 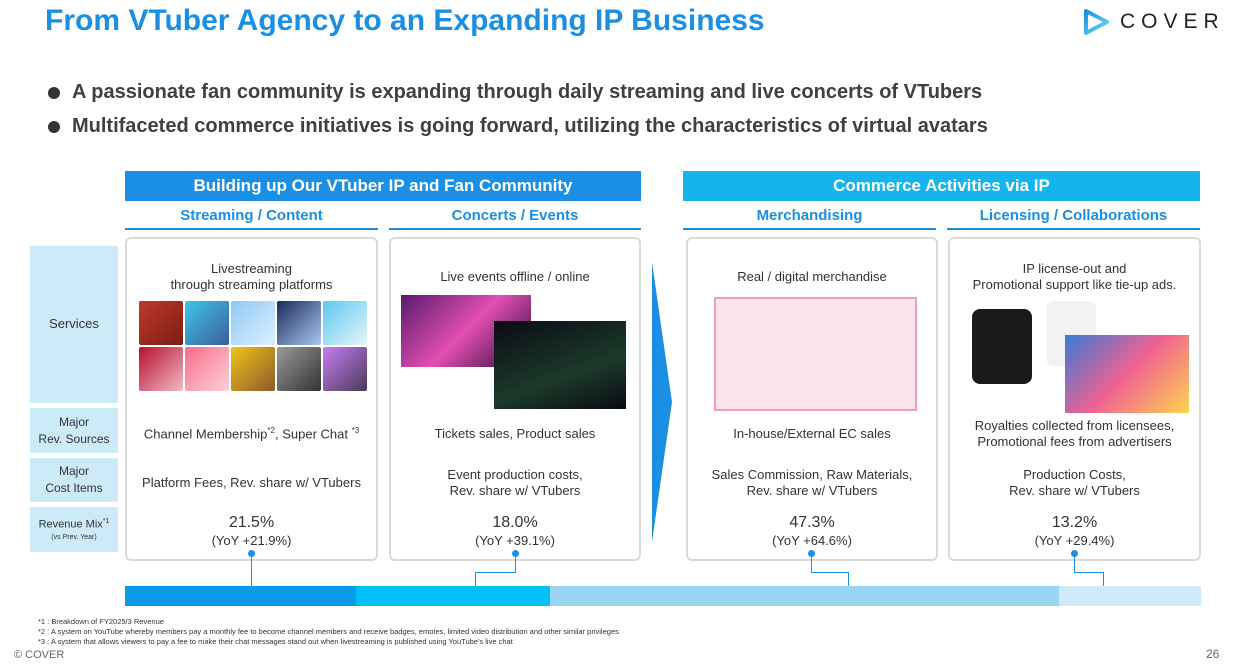 I want to click on rev-sources: Royalties collected from licensees,, so click(x=1074, y=425).